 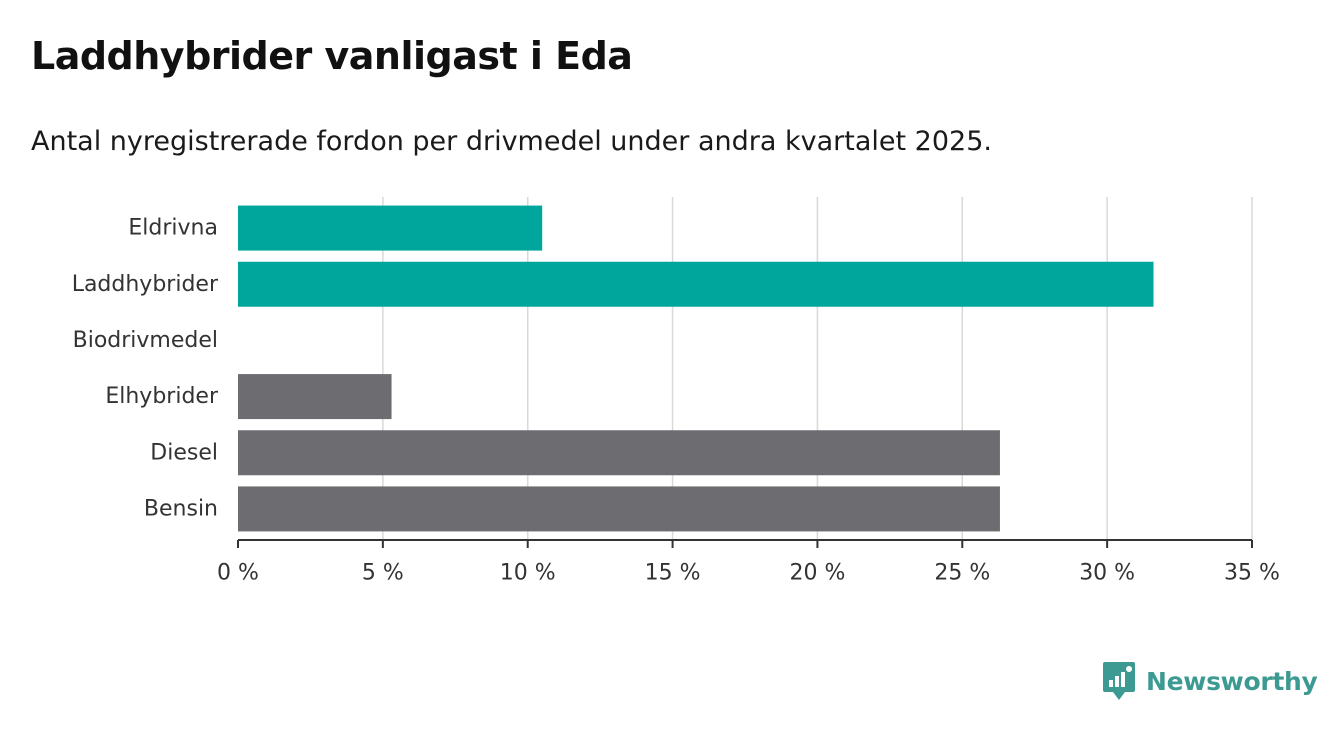 What do you see at coordinates (145, 284) in the screenshot?
I see `category-label: Laddhybrider` at bounding box center [145, 284].